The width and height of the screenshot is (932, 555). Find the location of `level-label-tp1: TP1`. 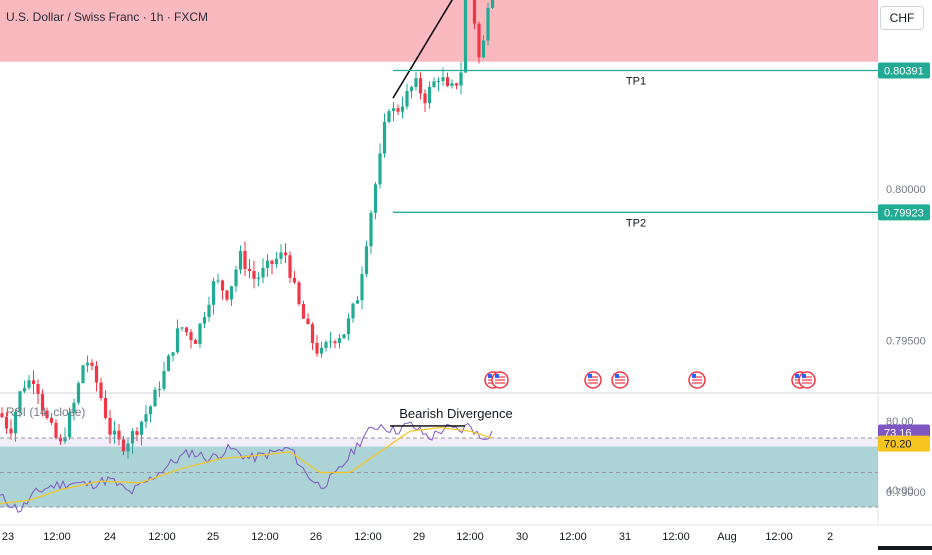

level-label-tp1: TP1 is located at coordinates (636, 82).